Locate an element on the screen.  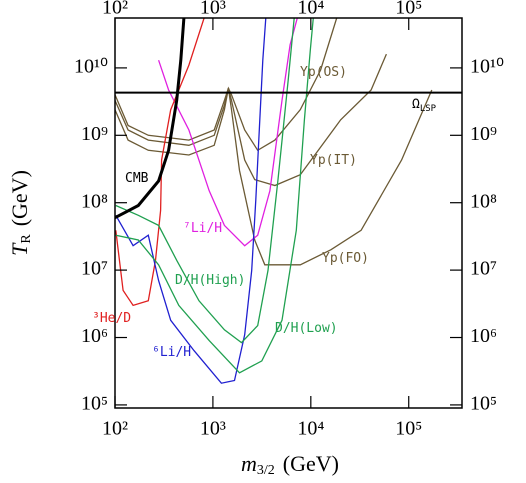
curve-label-text: D/H(Low) is located at coordinates (306, 328).